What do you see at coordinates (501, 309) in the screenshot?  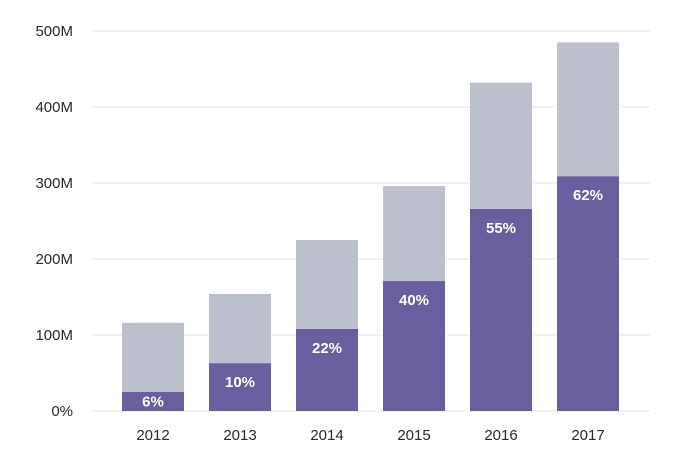 I see `bar-segment-lower-2016` at bounding box center [501, 309].